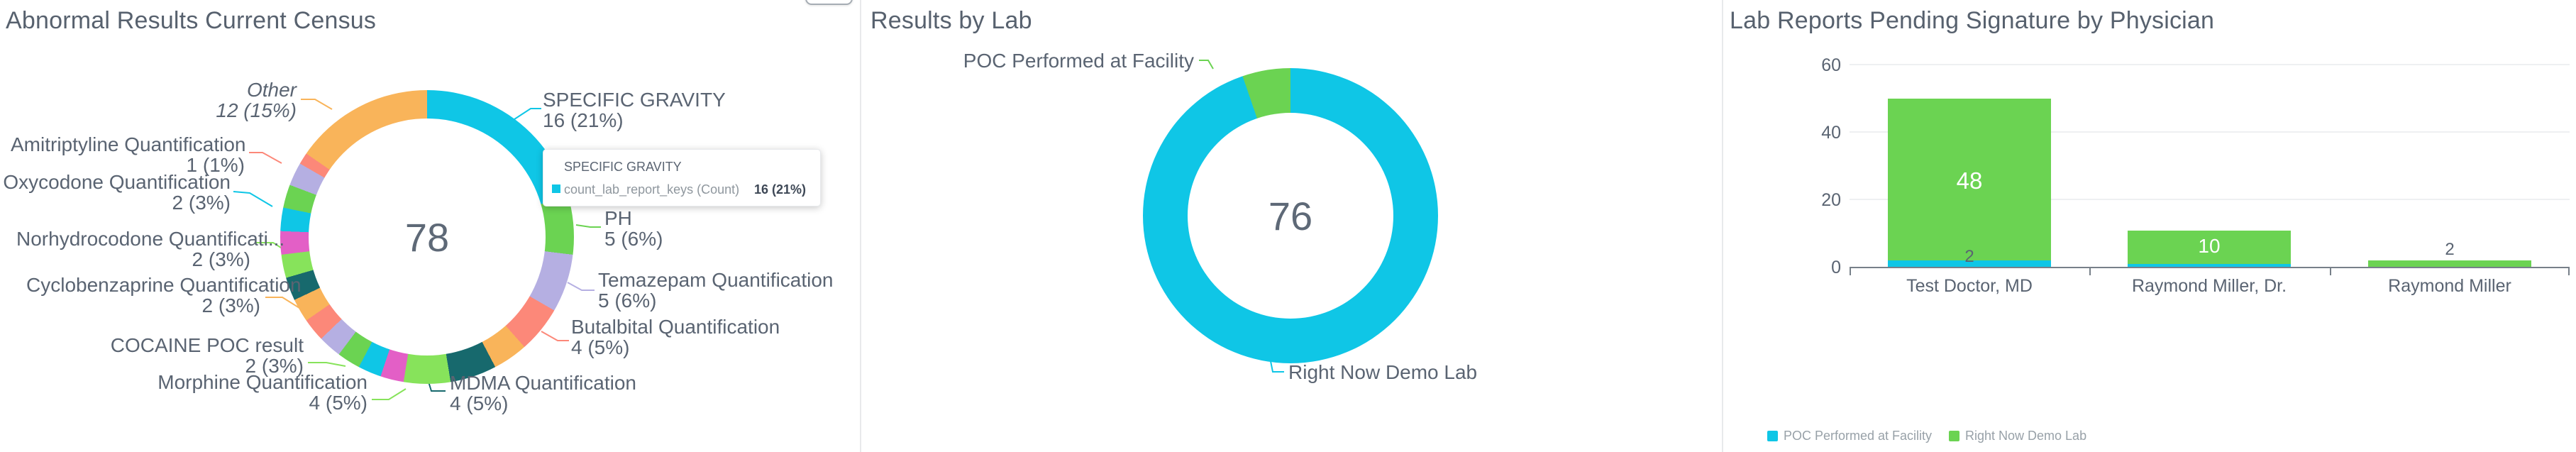 This screenshot has height=452, width=2576. What do you see at coordinates (327, 364) in the screenshot?
I see `callout-line-cocaine` at bounding box center [327, 364].